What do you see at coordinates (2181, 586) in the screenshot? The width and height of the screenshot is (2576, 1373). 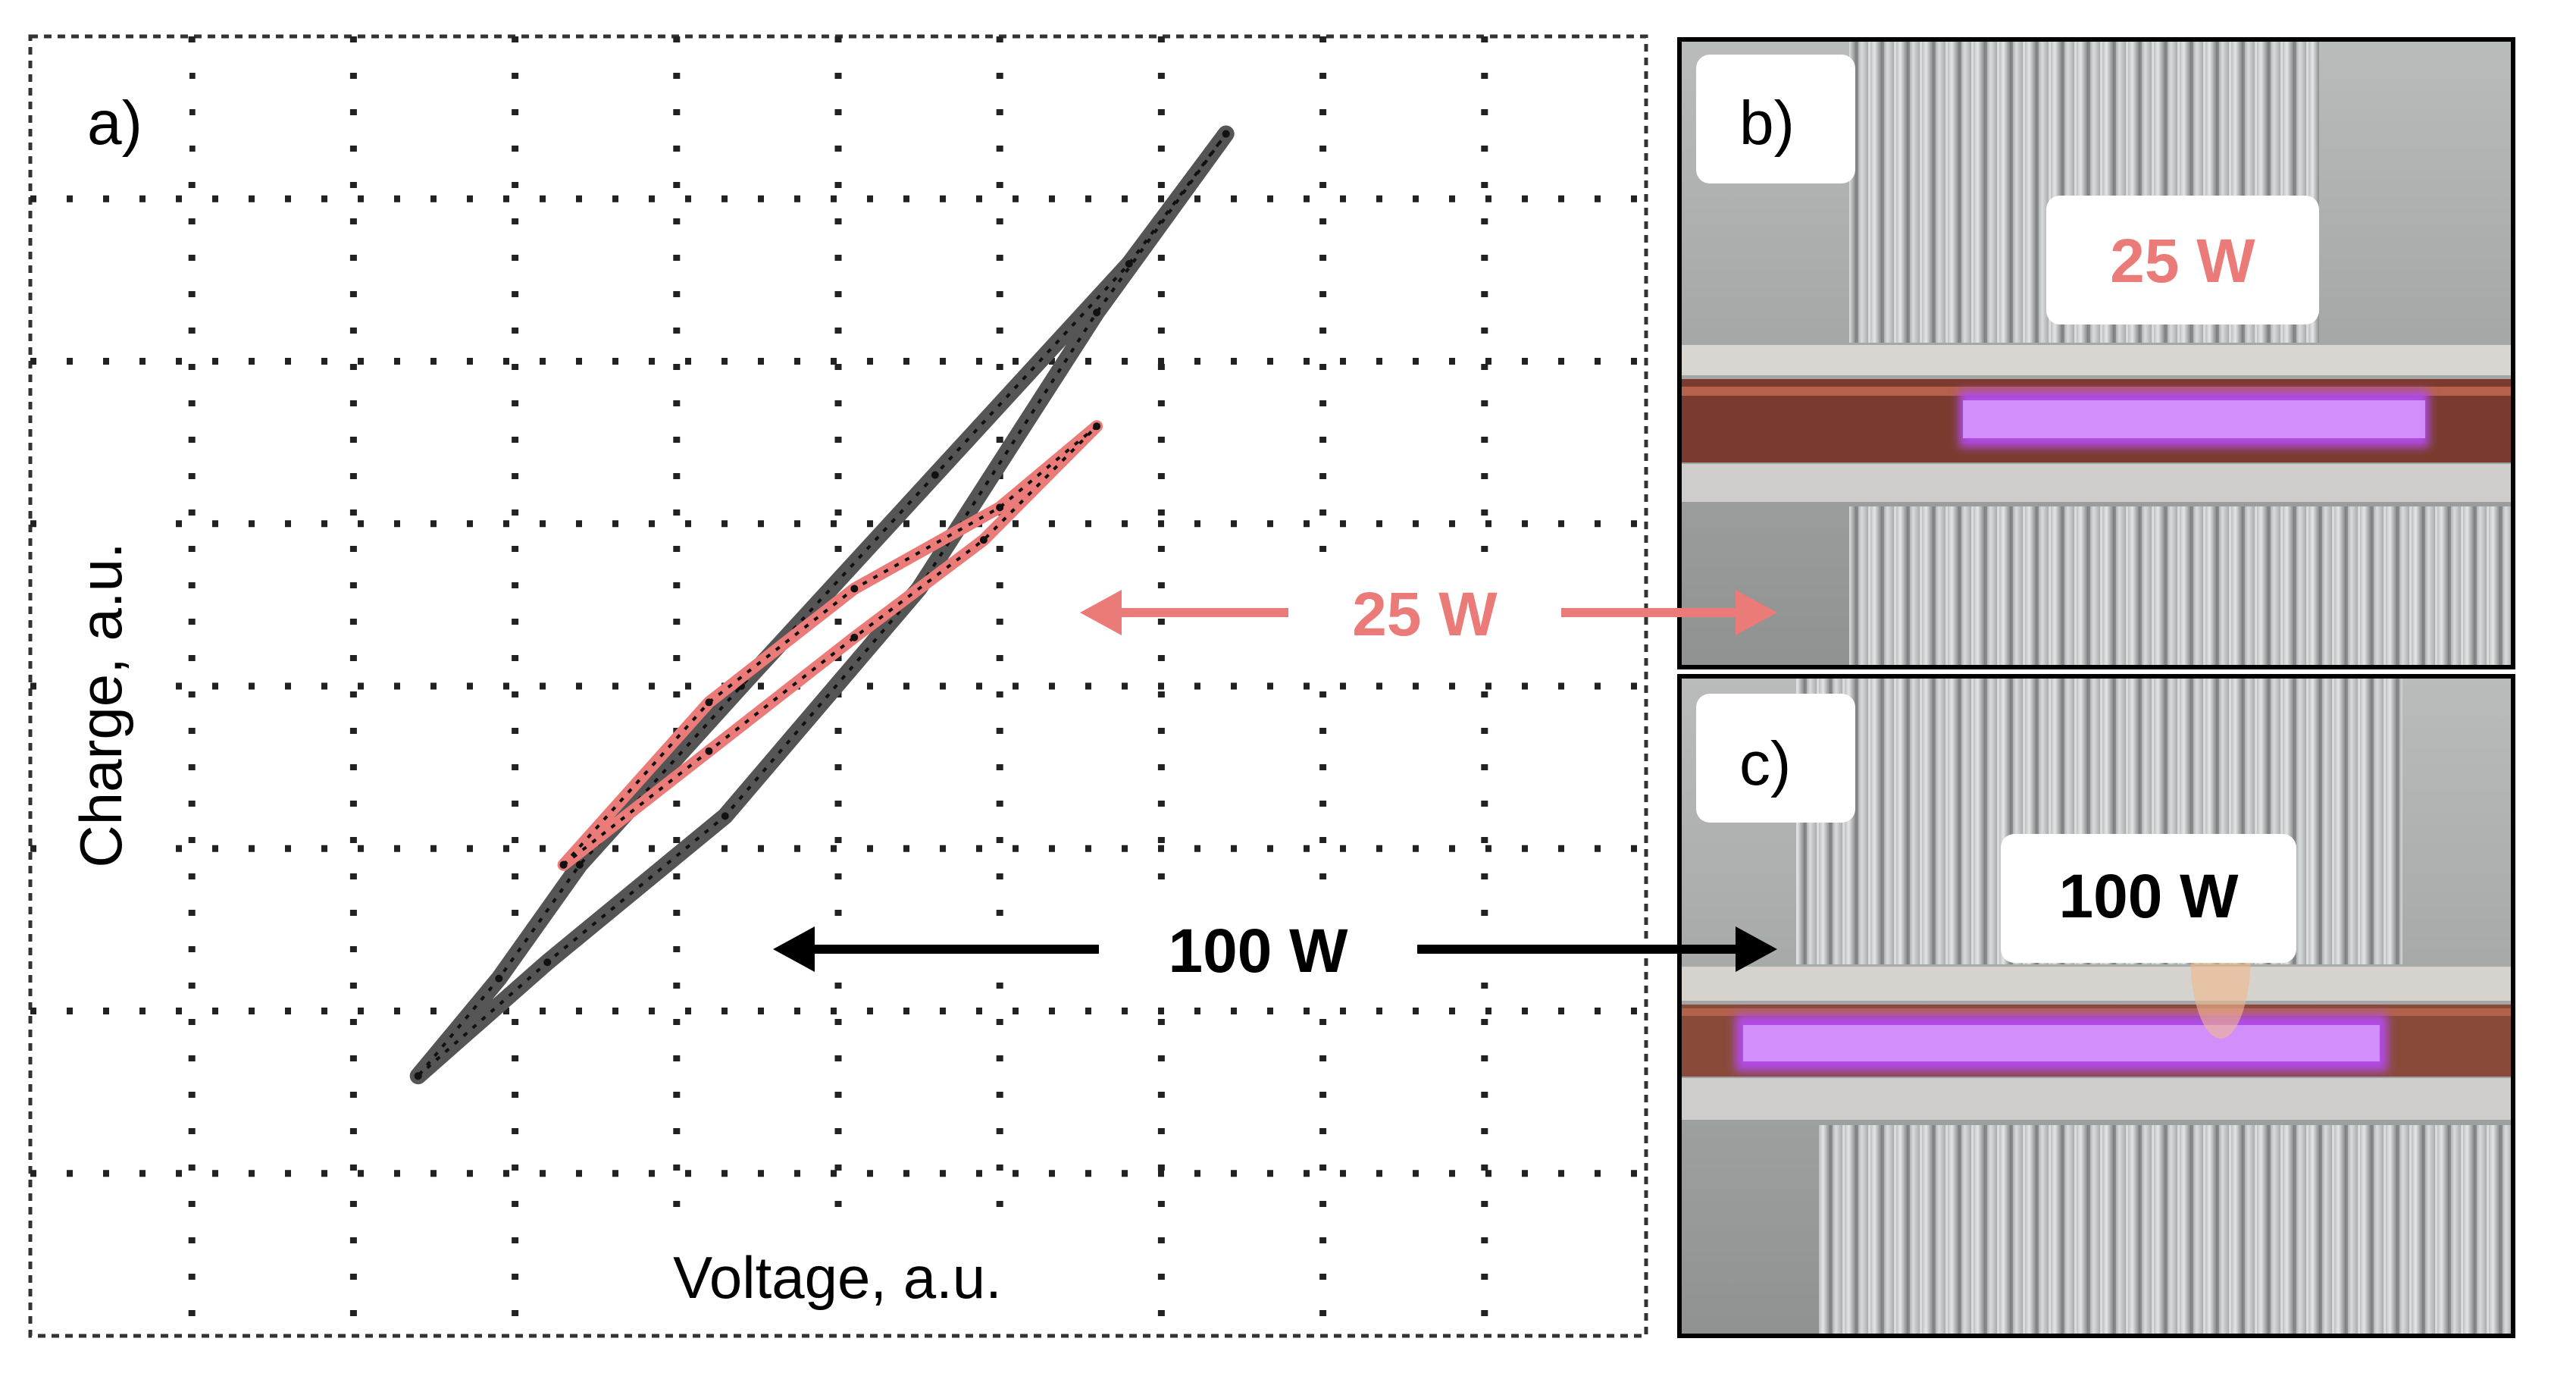 I see `lower-electrode` at bounding box center [2181, 586].